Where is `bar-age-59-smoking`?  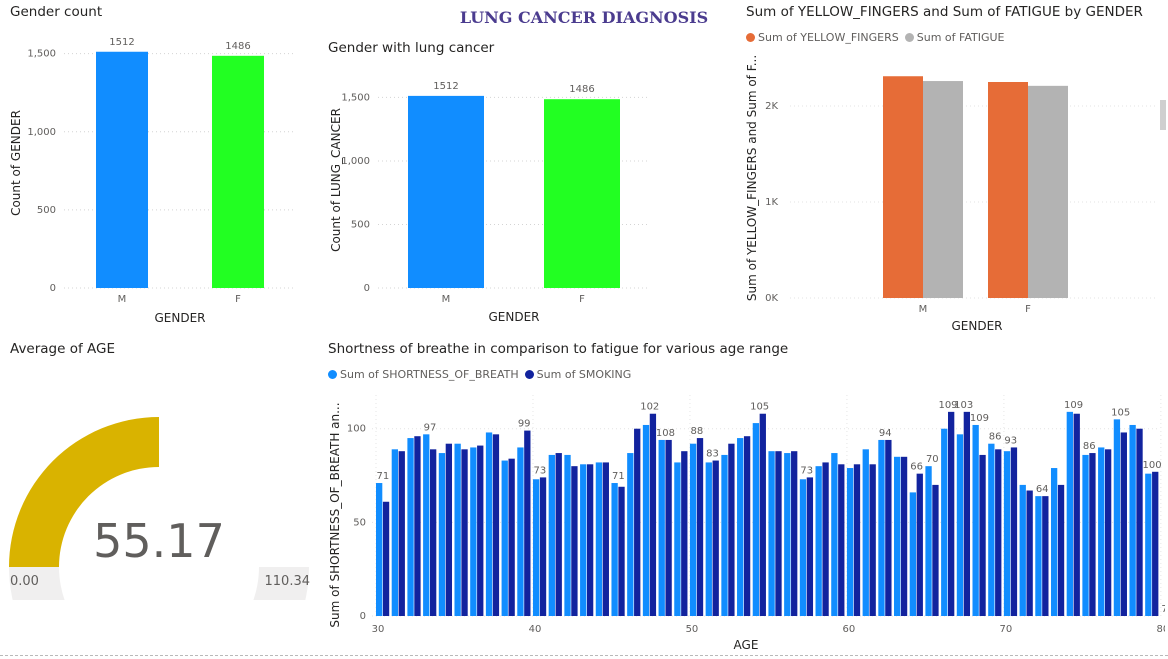 bar-age-59-smoking is located at coordinates (841, 540).